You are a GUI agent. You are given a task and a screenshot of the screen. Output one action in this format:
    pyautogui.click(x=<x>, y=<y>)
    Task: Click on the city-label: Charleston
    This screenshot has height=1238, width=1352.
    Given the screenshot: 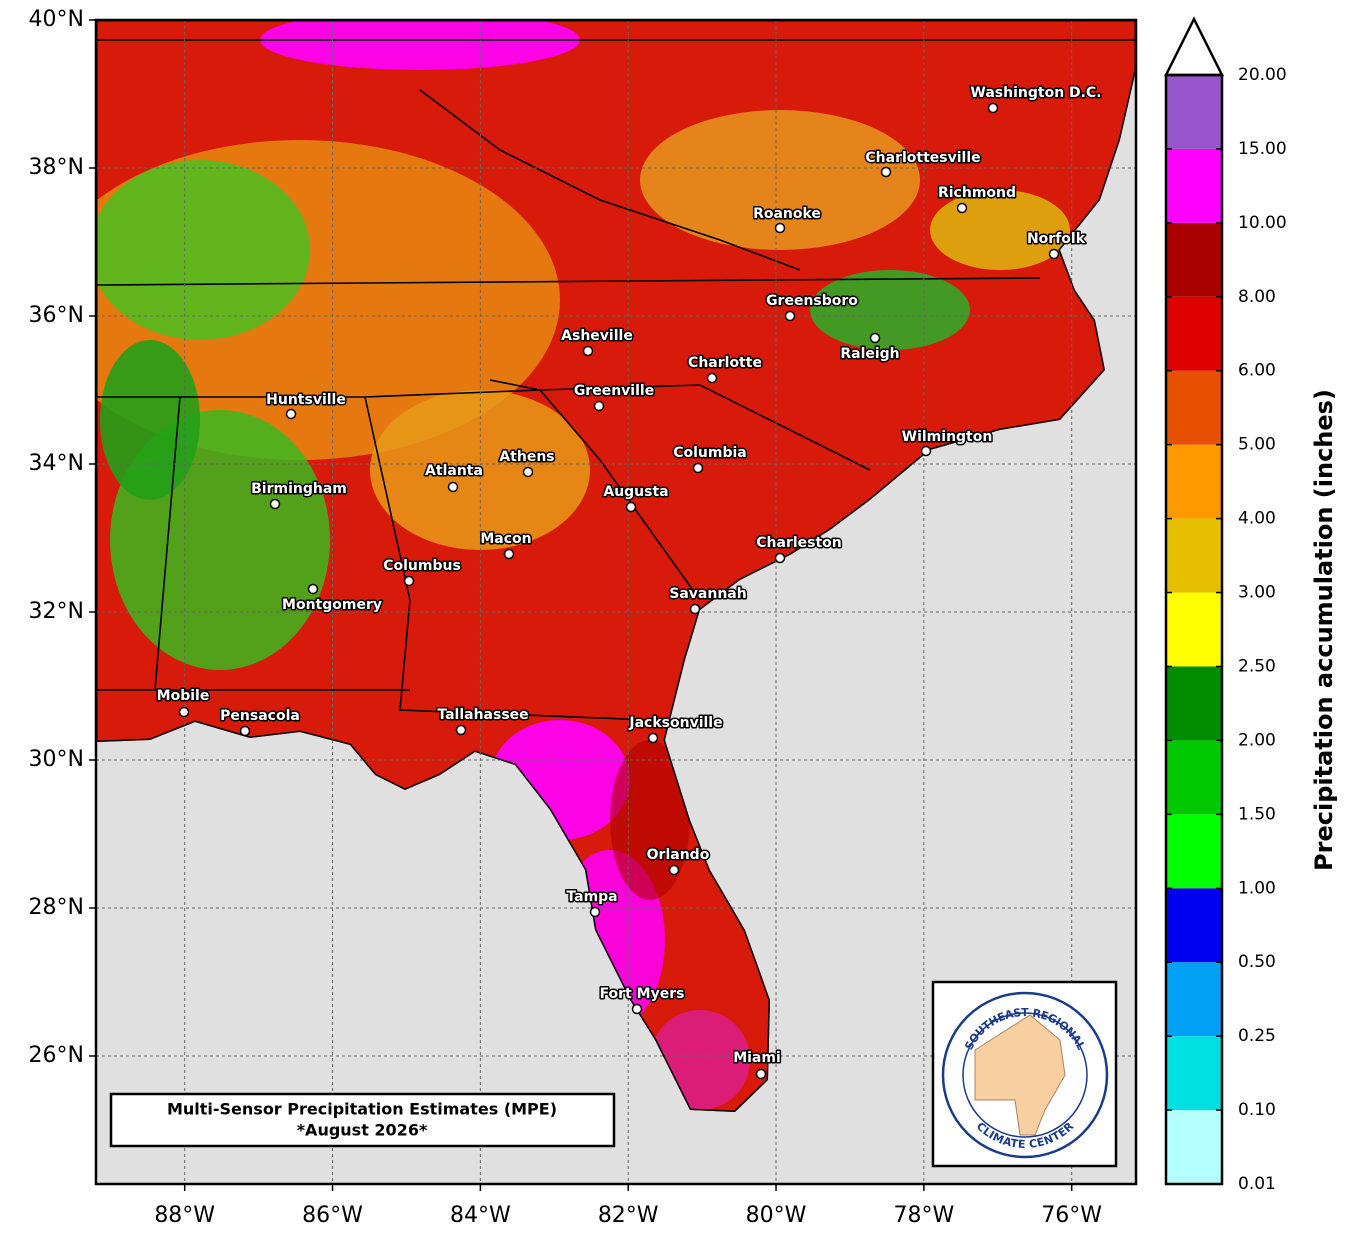 What is the action you would take?
    pyautogui.click(x=799, y=543)
    